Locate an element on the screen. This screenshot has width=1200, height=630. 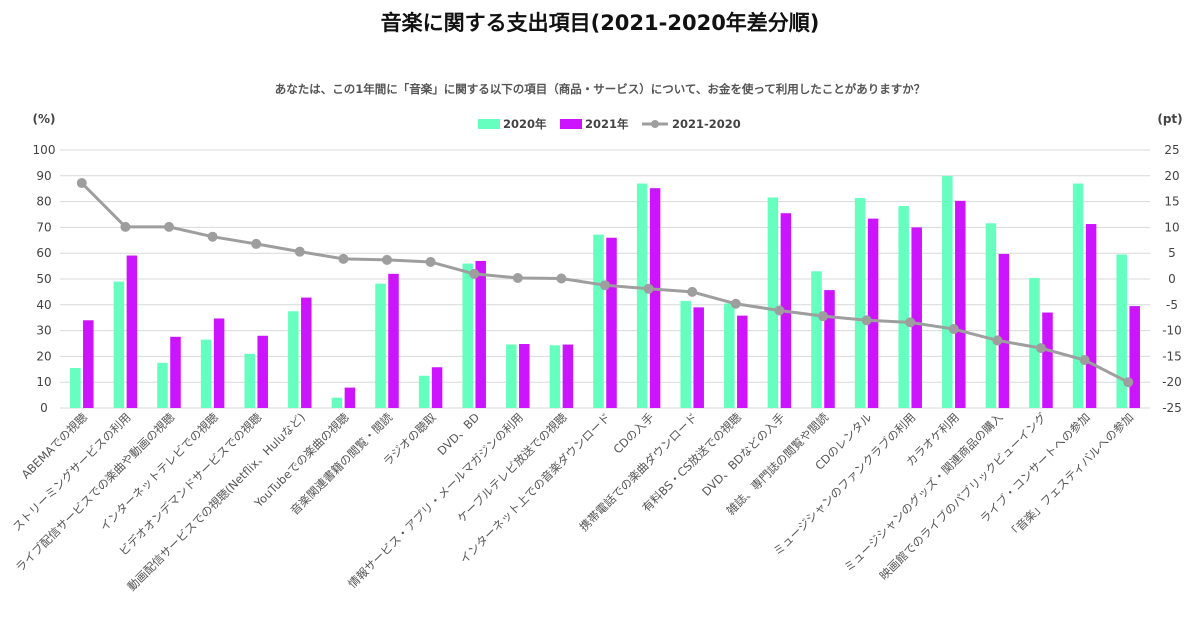
y-tick-label: 40 is located at coordinates (43, 305).